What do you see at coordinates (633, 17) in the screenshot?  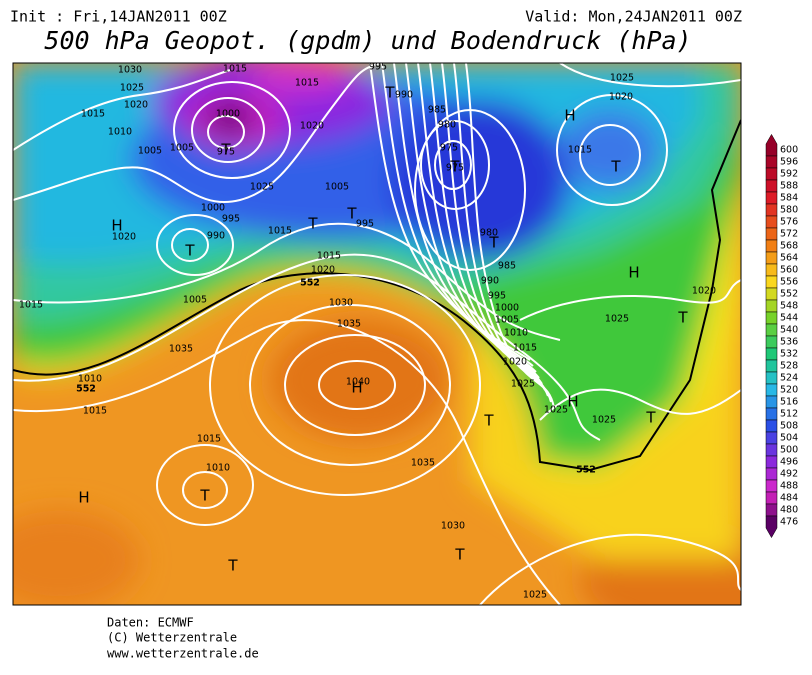 I see `valid-time: Valid: Mon,24JAN2011 00Z` at bounding box center [633, 17].